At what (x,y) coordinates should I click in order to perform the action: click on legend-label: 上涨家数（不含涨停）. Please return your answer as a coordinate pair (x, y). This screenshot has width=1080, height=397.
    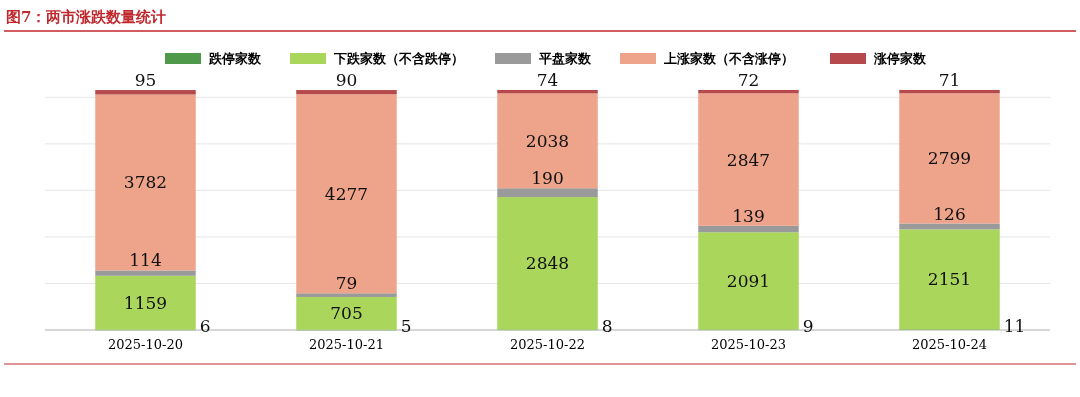
    Looking at the image, I should click on (728, 58).